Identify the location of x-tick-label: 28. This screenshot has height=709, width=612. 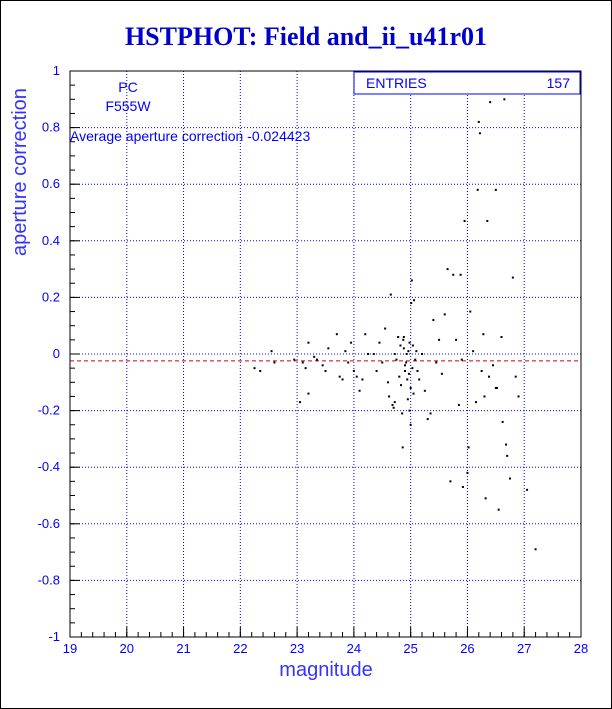
(581, 648).